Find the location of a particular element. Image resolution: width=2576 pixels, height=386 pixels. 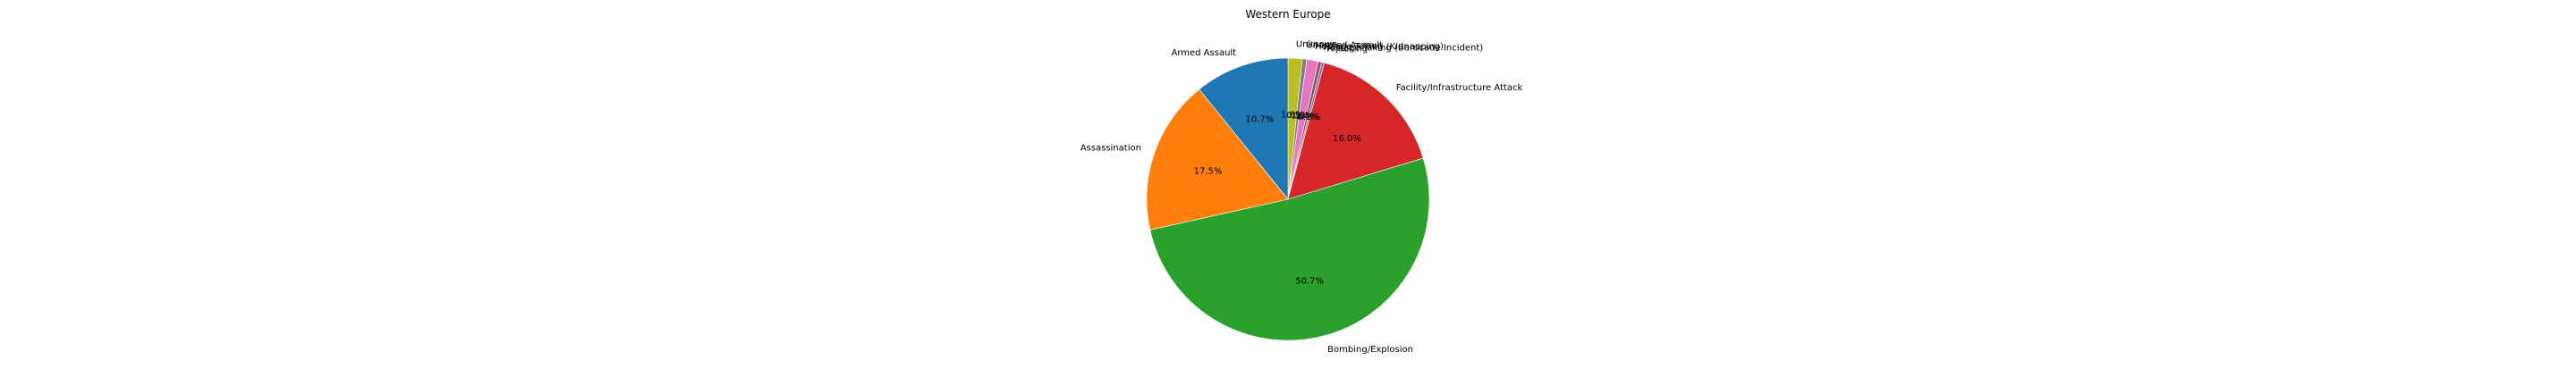

slice-label-hostage-taking-barricade-incident: Hostage Taking (Barricade Incident) is located at coordinates (1403, 49).